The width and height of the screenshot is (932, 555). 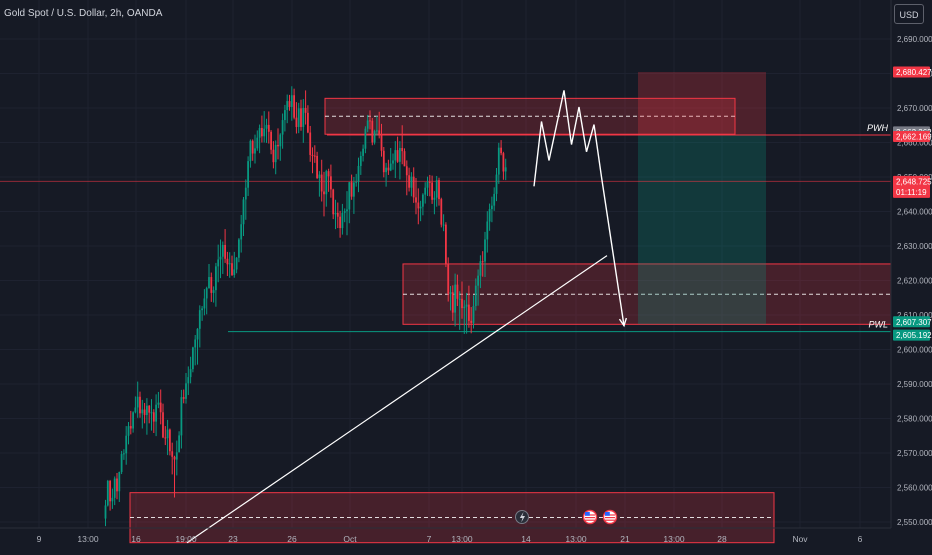 I want to click on x-tick-label: 26, so click(x=292, y=539).